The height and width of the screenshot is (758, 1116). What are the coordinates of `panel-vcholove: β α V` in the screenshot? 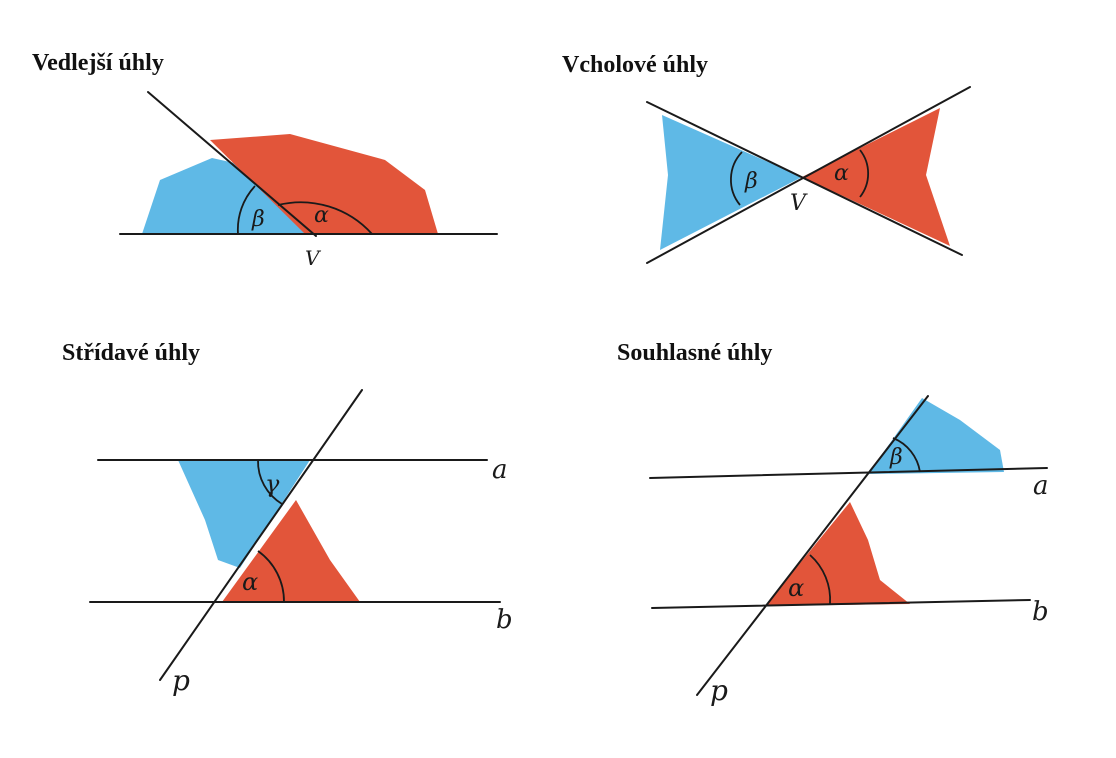 It's located at (808, 175).